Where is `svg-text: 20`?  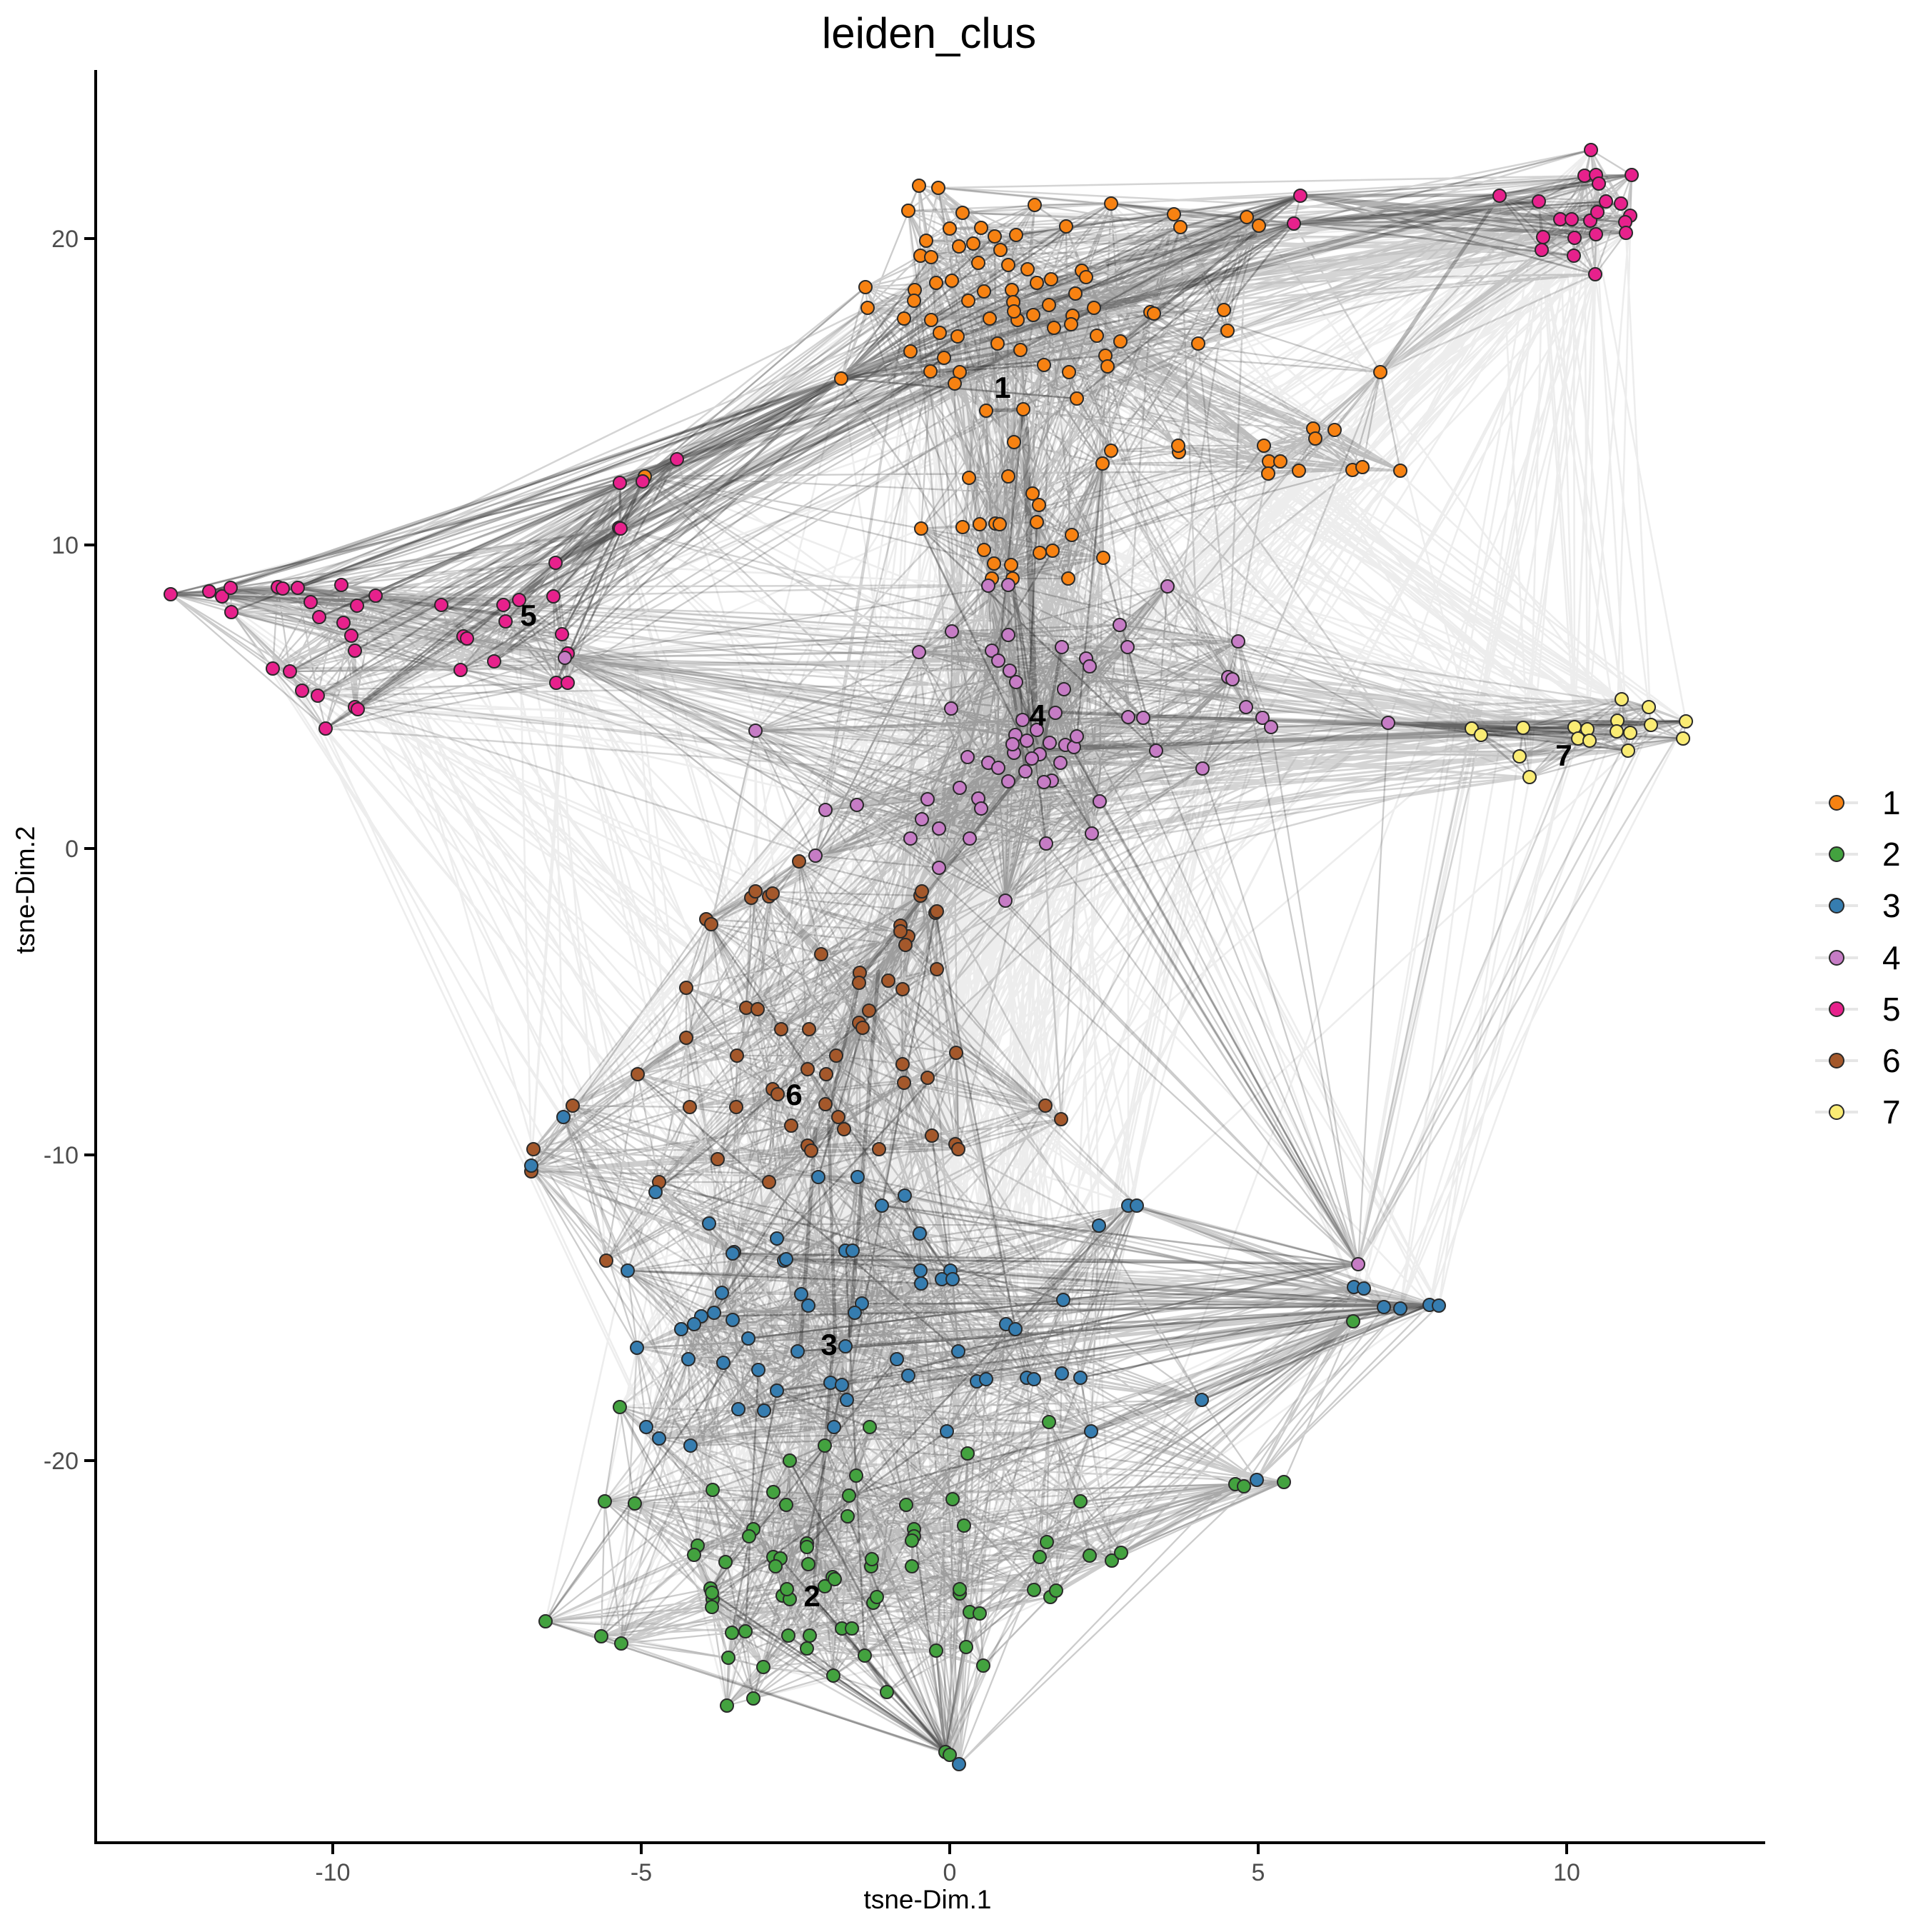
svg-text: 20 is located at coordinates (65, 239).